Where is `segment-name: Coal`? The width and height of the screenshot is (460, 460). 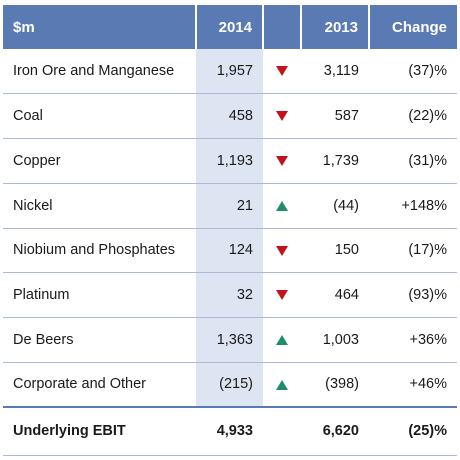
segment-name: Coal is located at coordinates (99, 116).